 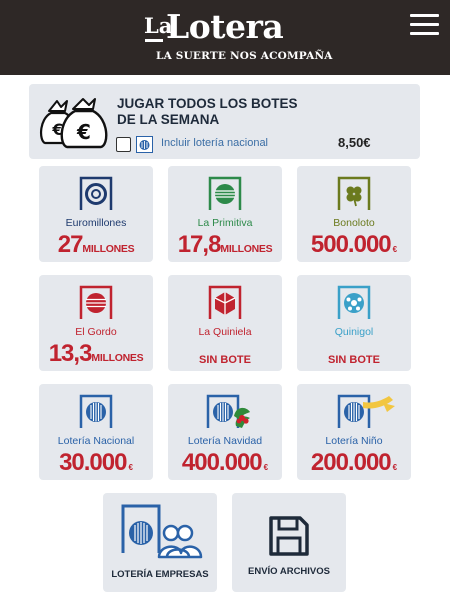 I want to click on la-lotera-logo: La Lotera LA SUERTE NOS ACOMPAÑA, so click(x=238, y=37).